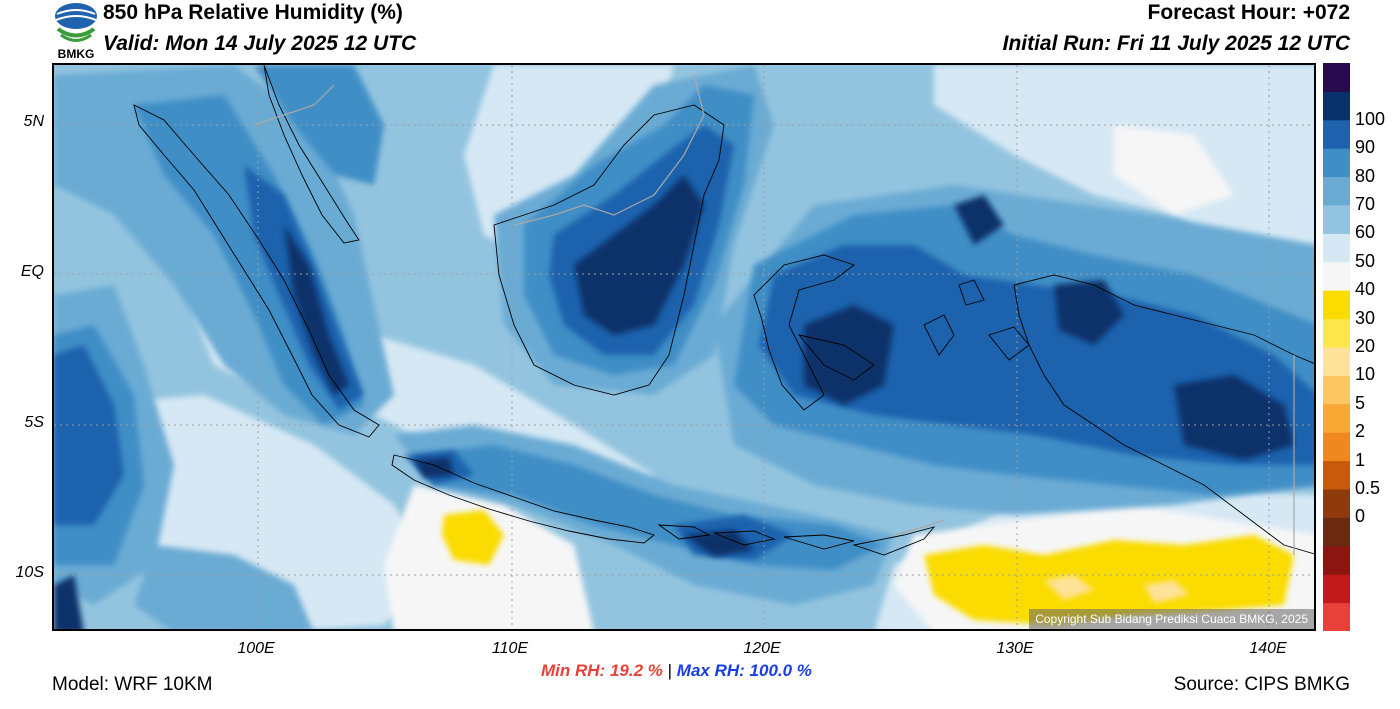  What do you see at coordinates (260, 43) in the screenshot?
I see `valid-time: Valid: Mon 14 July 2025 12 UTC` at bounding box center [260, 43].